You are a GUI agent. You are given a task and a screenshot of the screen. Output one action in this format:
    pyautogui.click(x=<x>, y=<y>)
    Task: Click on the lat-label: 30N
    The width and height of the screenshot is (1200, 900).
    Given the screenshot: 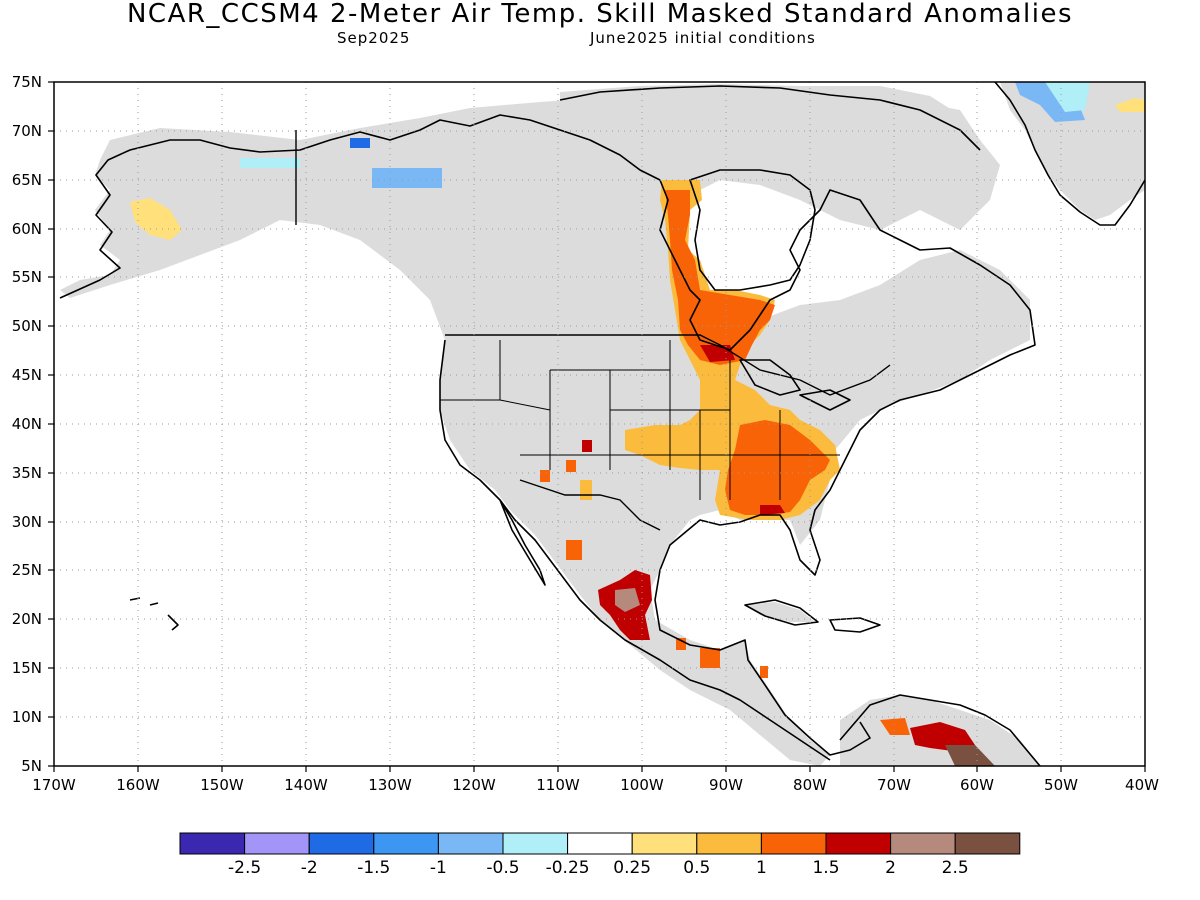 What is the action you would take?
    pyautogui.click(x=27, y=522)
    